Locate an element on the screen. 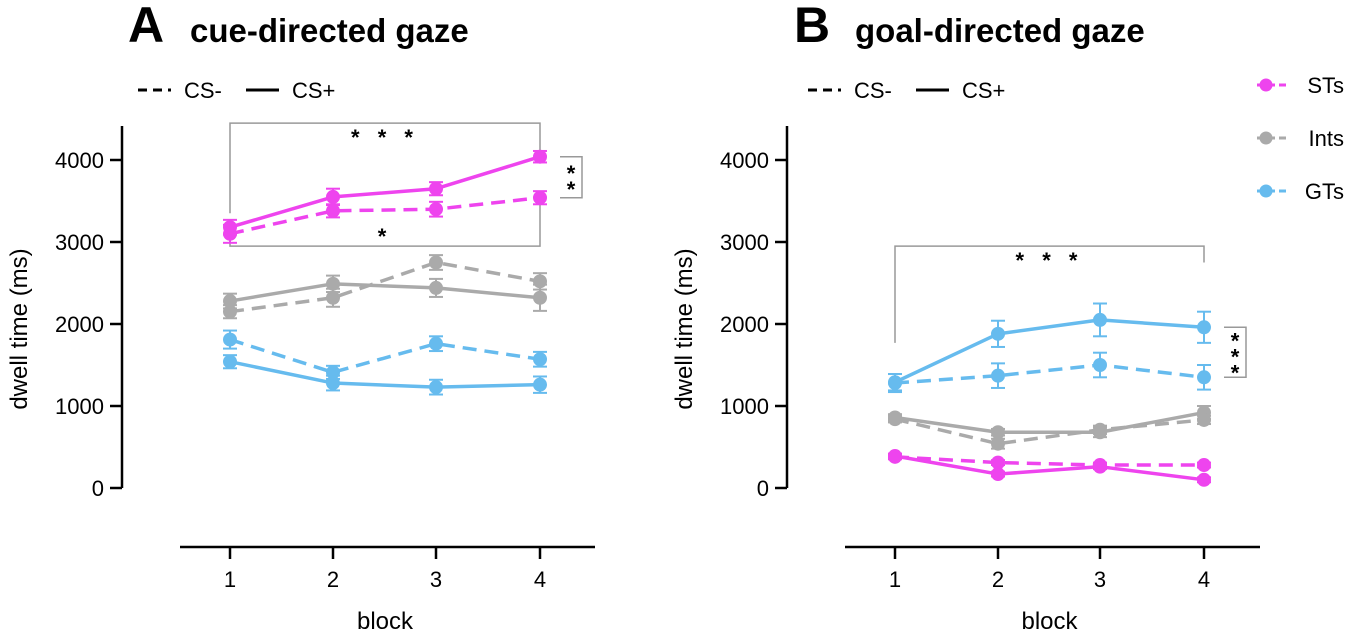 The width and height of the screenshot is (1350, 632). legend-label: Ints is located at coordinates (1326, 138).